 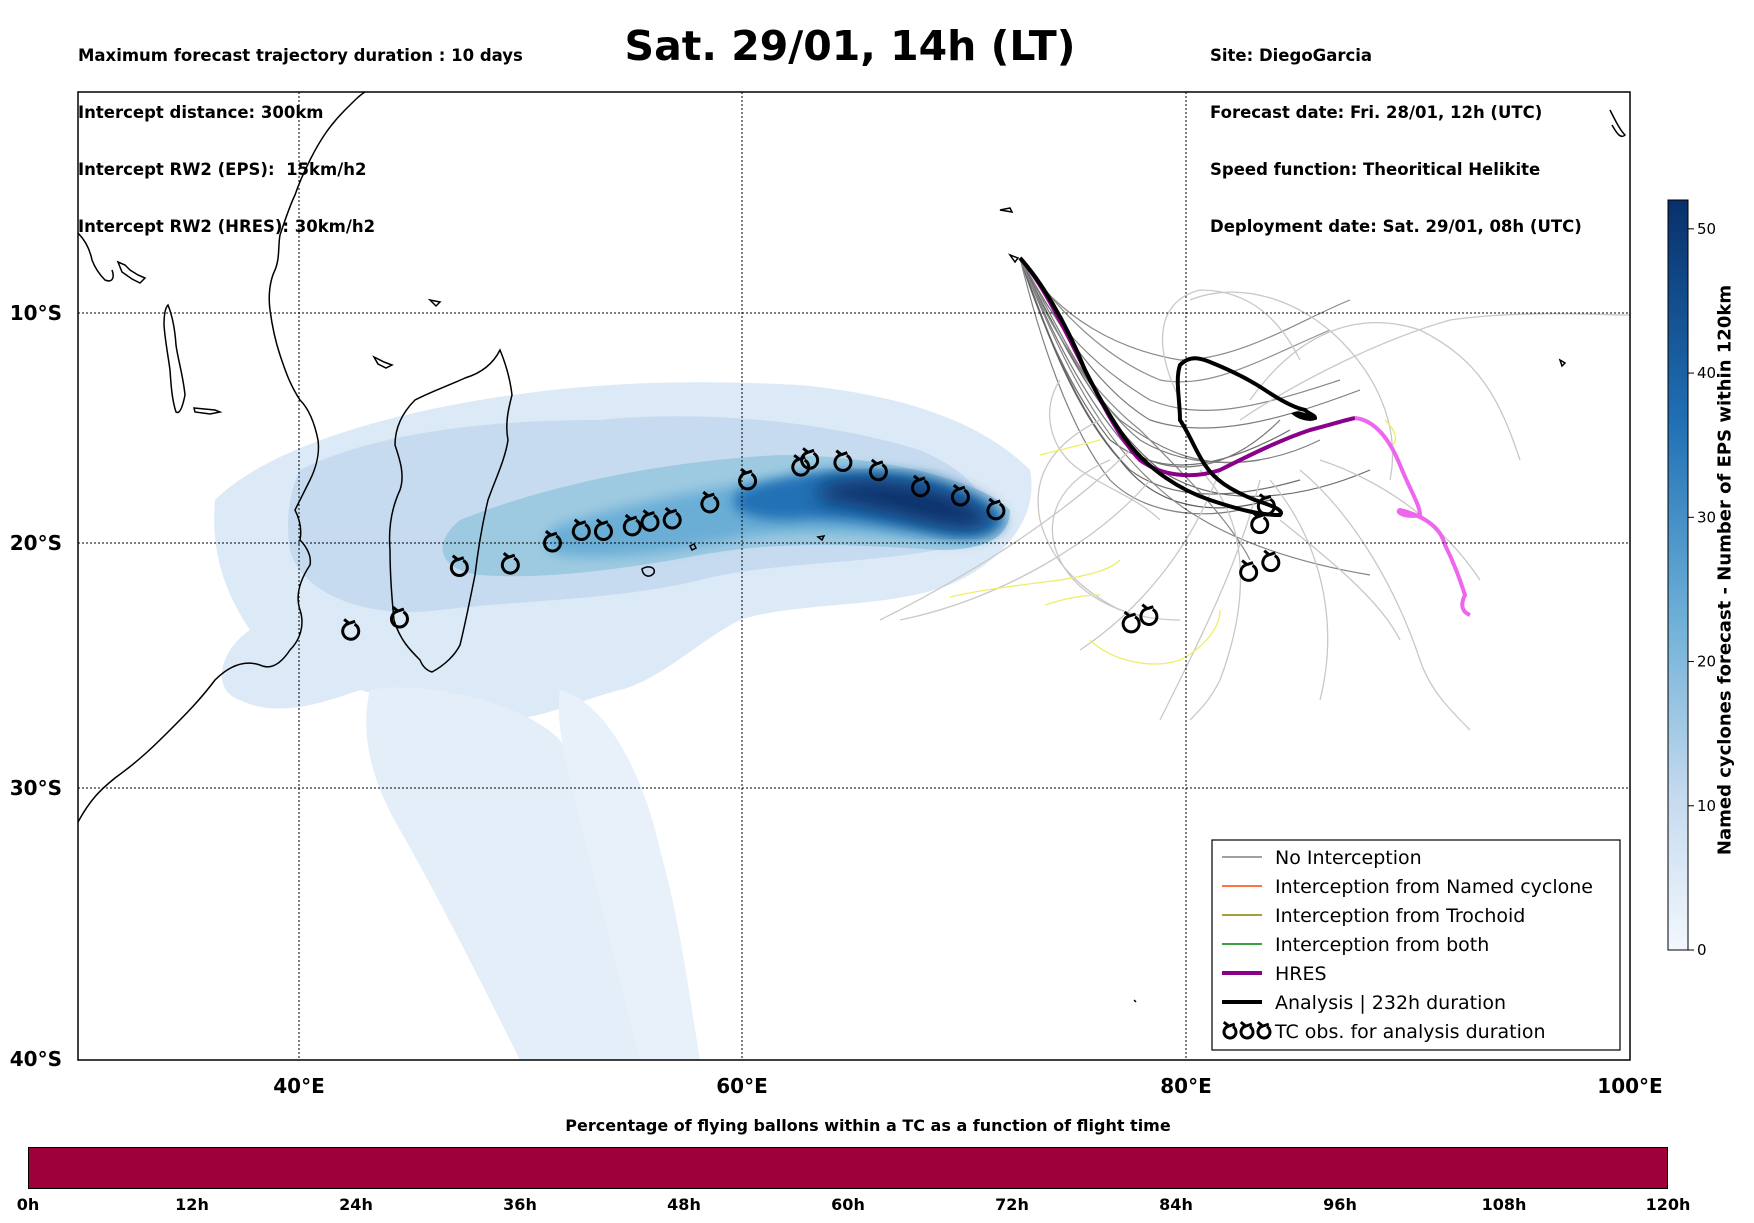 I want to click on flight-time-tick-label: 12h, so click(x=192, y=1204).